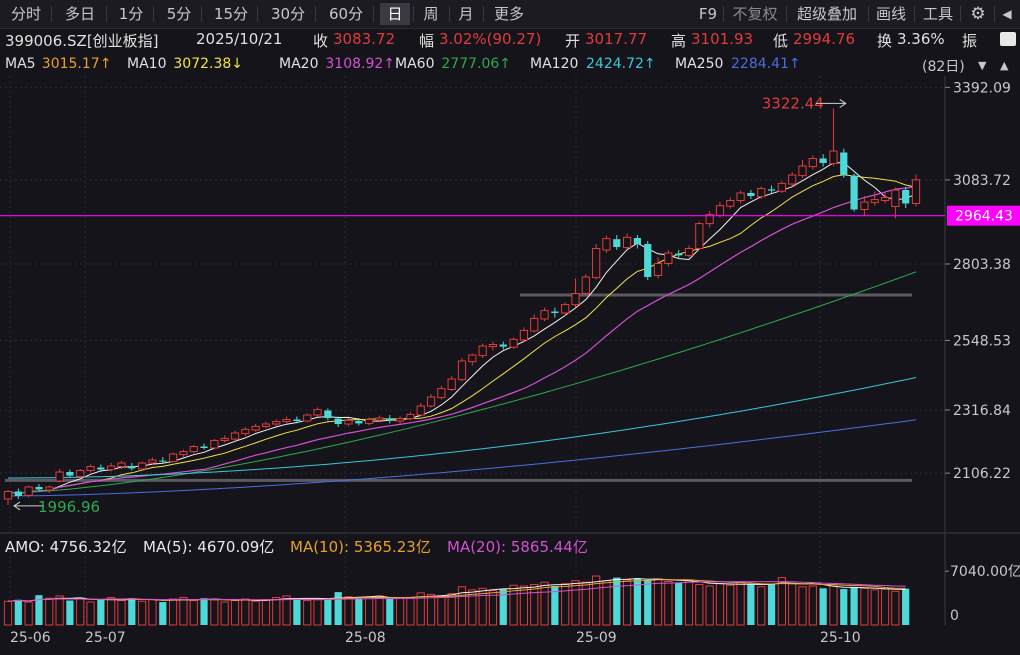 This screenshot has height=655, width=1020. I want to click on y-tick-label: 3083.72, so click(982, 181).